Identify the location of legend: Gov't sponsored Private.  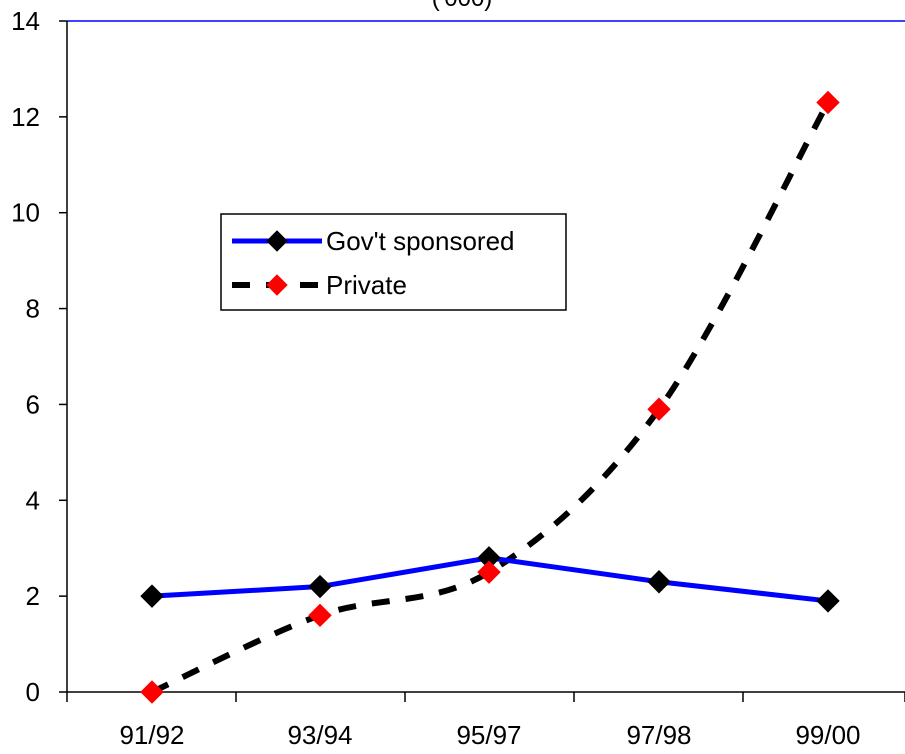
(393, 262).